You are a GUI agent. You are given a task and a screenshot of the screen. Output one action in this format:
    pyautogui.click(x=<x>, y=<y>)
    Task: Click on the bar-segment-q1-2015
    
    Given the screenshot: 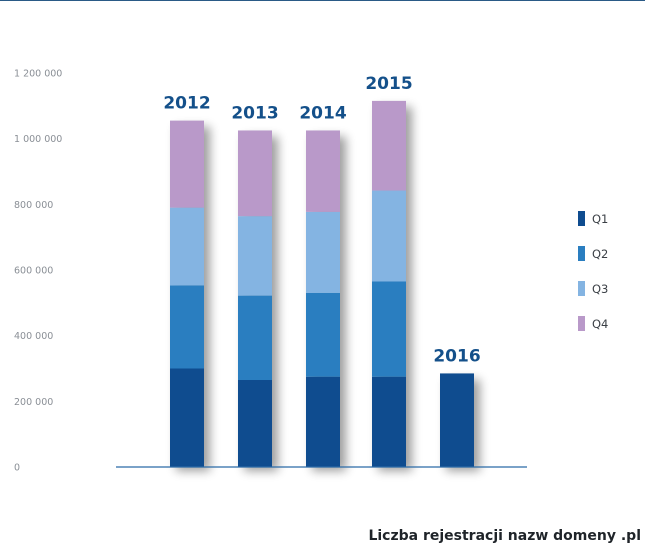 What is the action you would take?
    pyautogui.click(x=389, y=421)
    